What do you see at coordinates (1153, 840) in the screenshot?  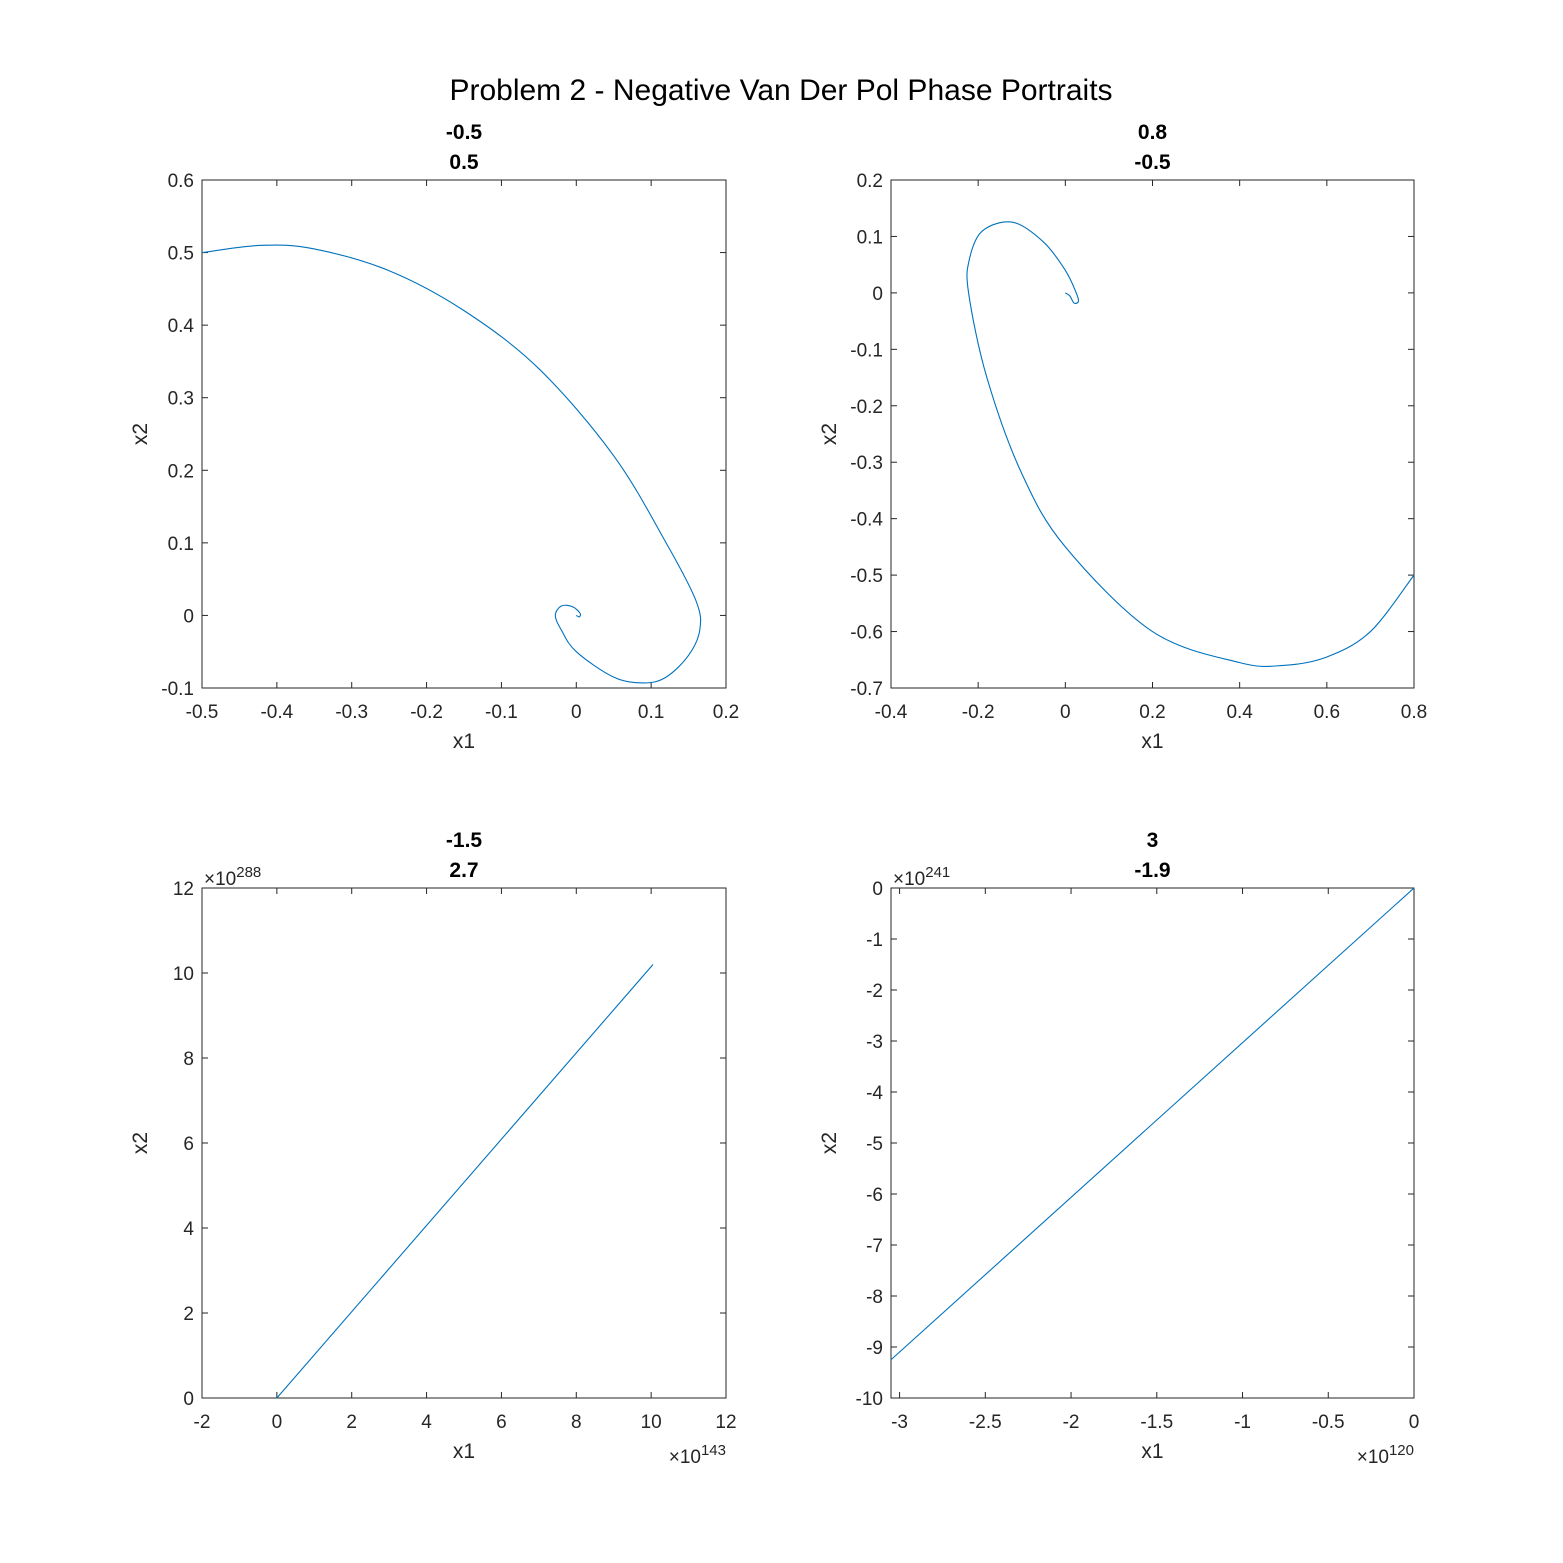 I see `subplot-title-line-1: 3` at bounding box center [1153, 840].